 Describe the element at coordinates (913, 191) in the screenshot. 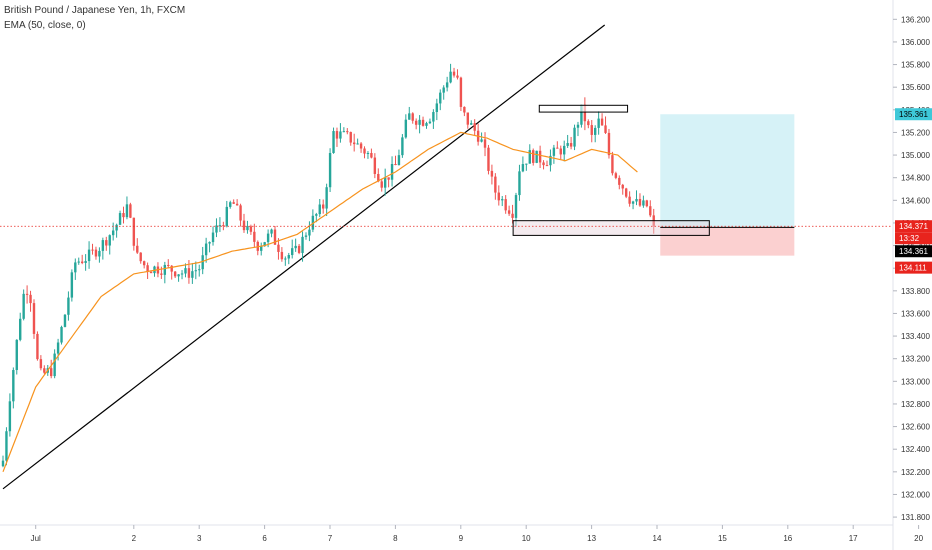

I see `price-badges: 135.361 134.371 13:32 134.361 134.111` at that location.